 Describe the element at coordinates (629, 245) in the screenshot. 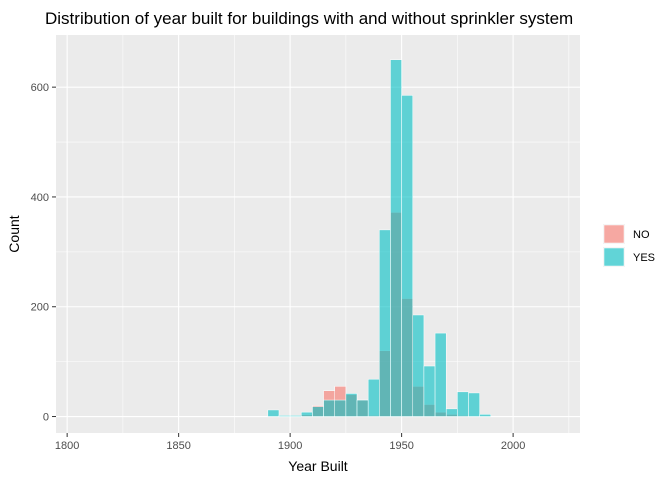

I see `legend: NO YES` at that location.